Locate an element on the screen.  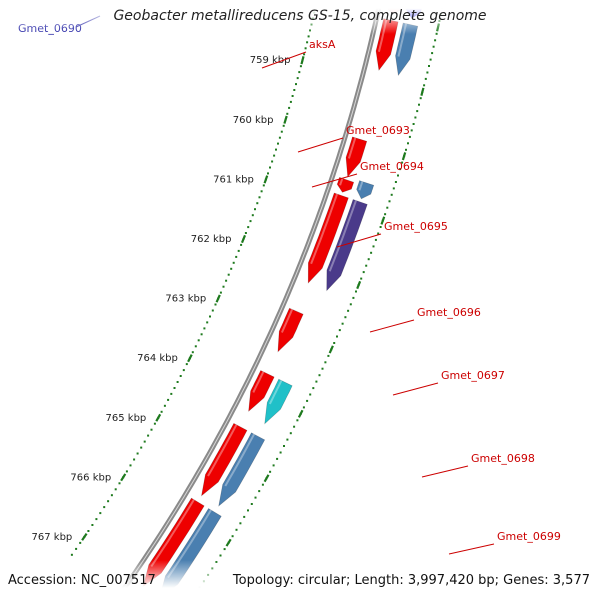
gene-label-gmet_0695: Gmet_0695 is located at coordinates (416, 226).